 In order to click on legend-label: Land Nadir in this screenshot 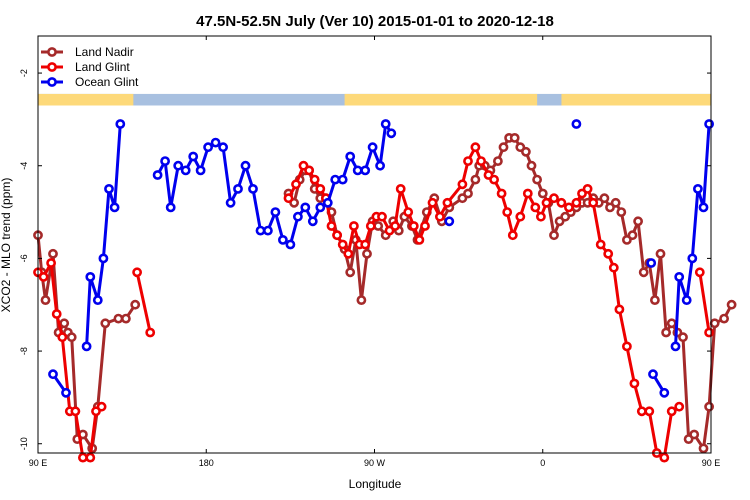, I will do `click(104, 52)`.